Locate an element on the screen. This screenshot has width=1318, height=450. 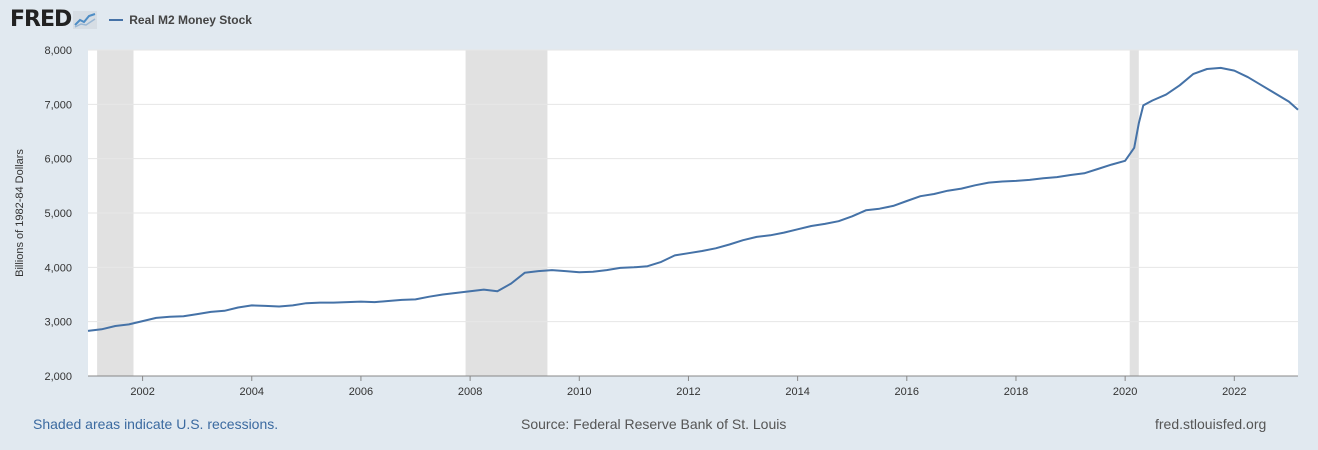
y-tick-label: 8,000 is located at coordinates (58, 51).